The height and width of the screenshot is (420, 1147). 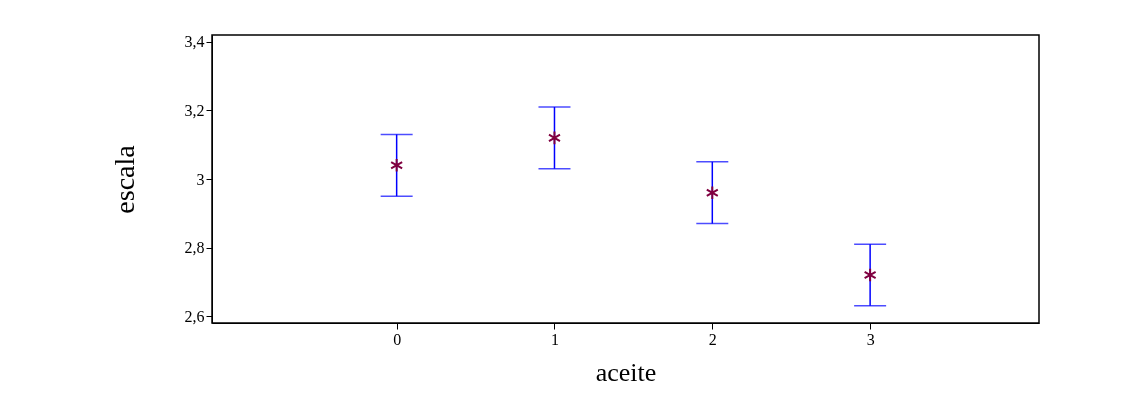 I want to click on y-tick-label: 2,8, so click(x=194, y=248).